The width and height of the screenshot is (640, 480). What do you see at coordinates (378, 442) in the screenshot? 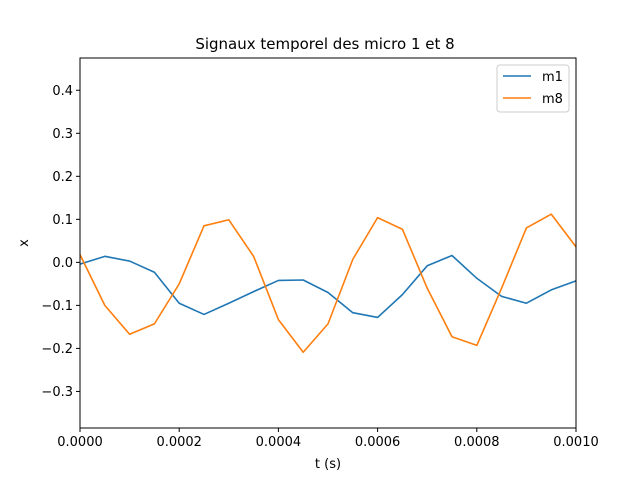
I see `x-tick-label: 0.0006` at bounding box center [378, 442].